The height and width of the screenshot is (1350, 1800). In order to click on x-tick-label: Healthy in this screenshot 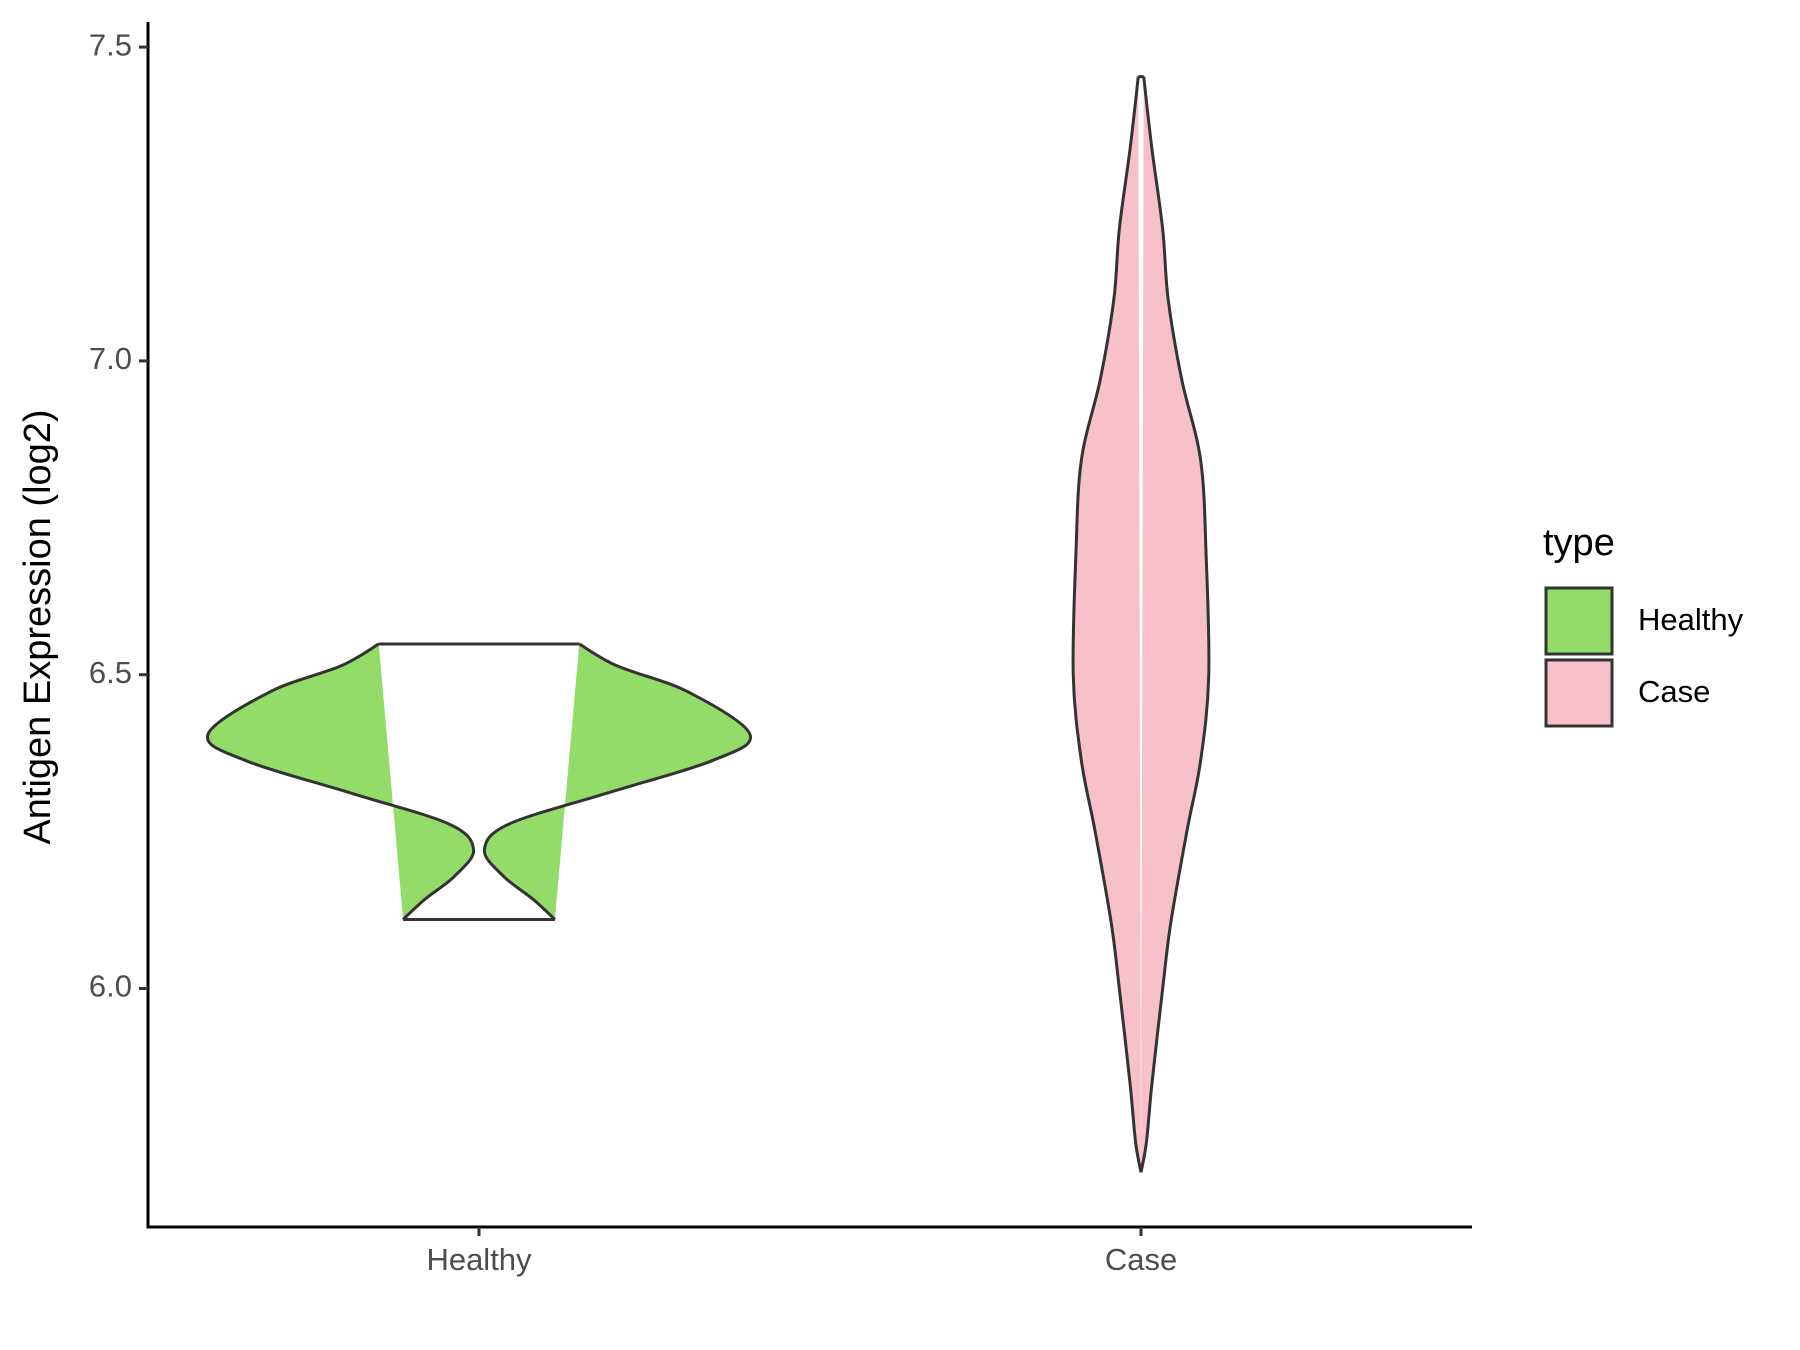, I will do `click(479, 1259)`.